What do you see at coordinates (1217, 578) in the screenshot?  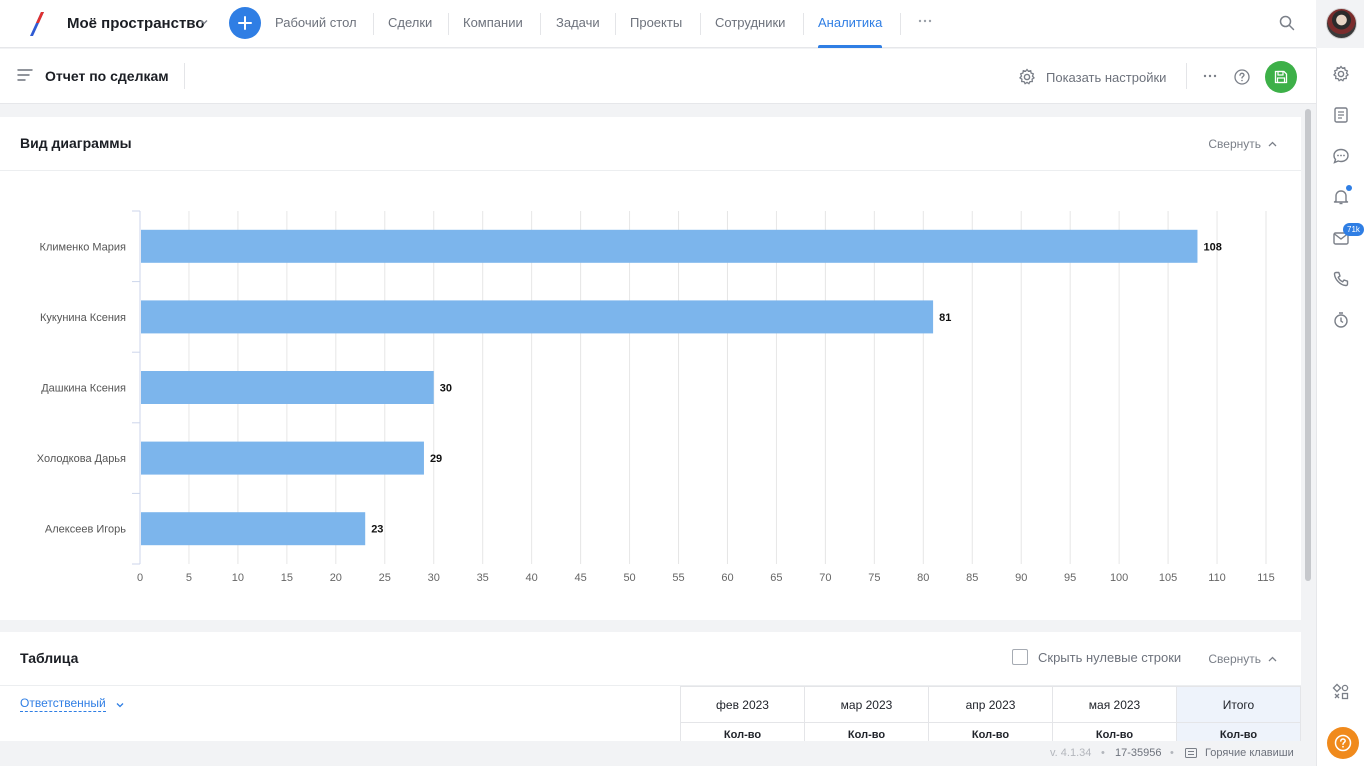 I see `x-tick-label: 110` at bounding box center [1217, 578].